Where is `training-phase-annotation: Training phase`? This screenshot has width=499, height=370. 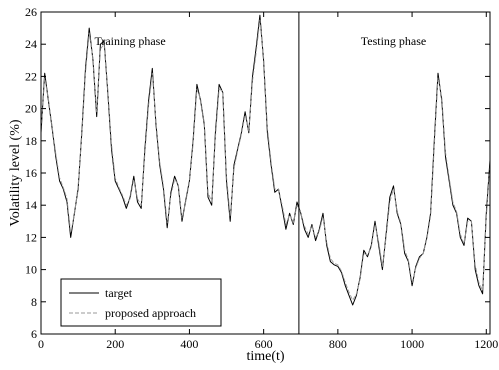 training-phase-annotation: Training phase is located at coordinates (129, 41).